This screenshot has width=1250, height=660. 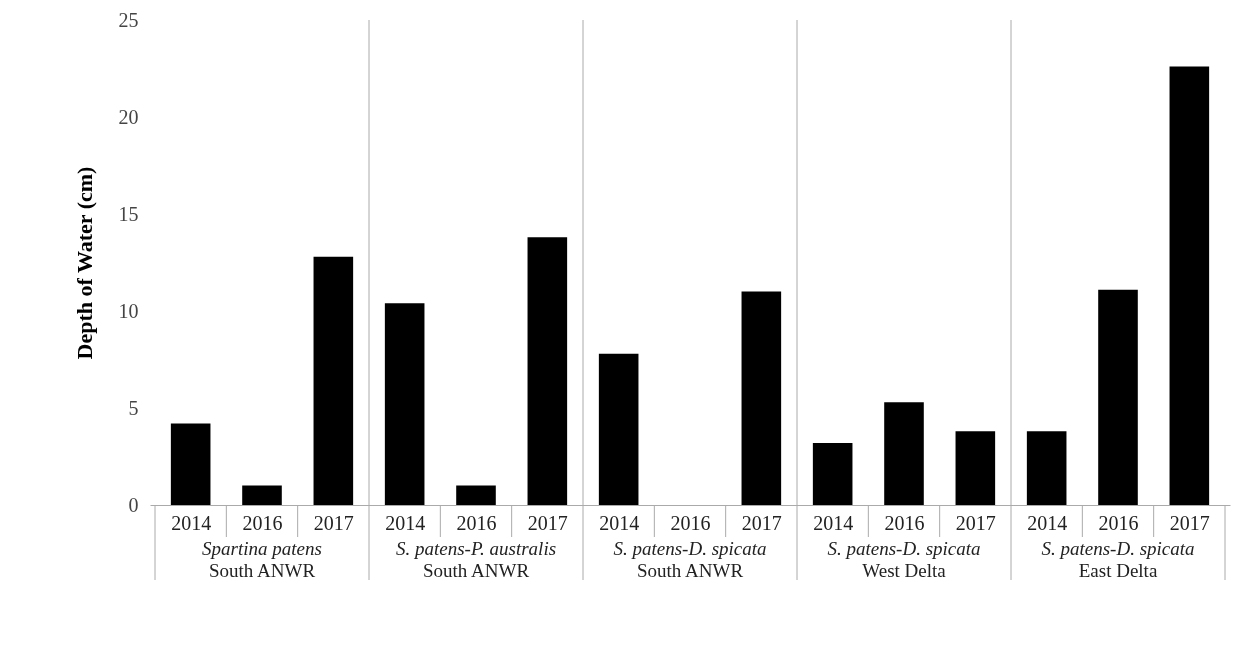 What do you see at coordinates (84, 263) in the screenshot?
I see `y-axis-title: Depth of Water (cm)` at bounding box center [84, 263].